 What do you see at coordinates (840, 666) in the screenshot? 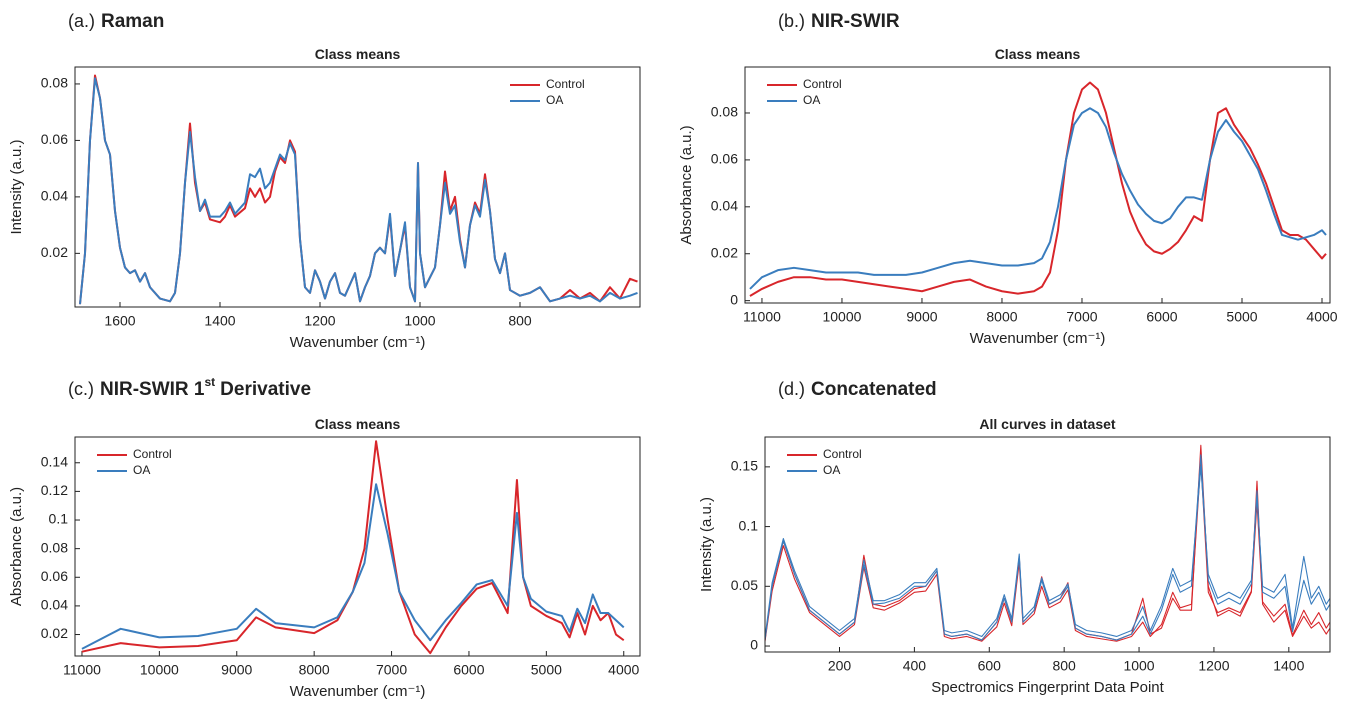
I see `x-tick-label: 200` at bounding box center [840, 666].